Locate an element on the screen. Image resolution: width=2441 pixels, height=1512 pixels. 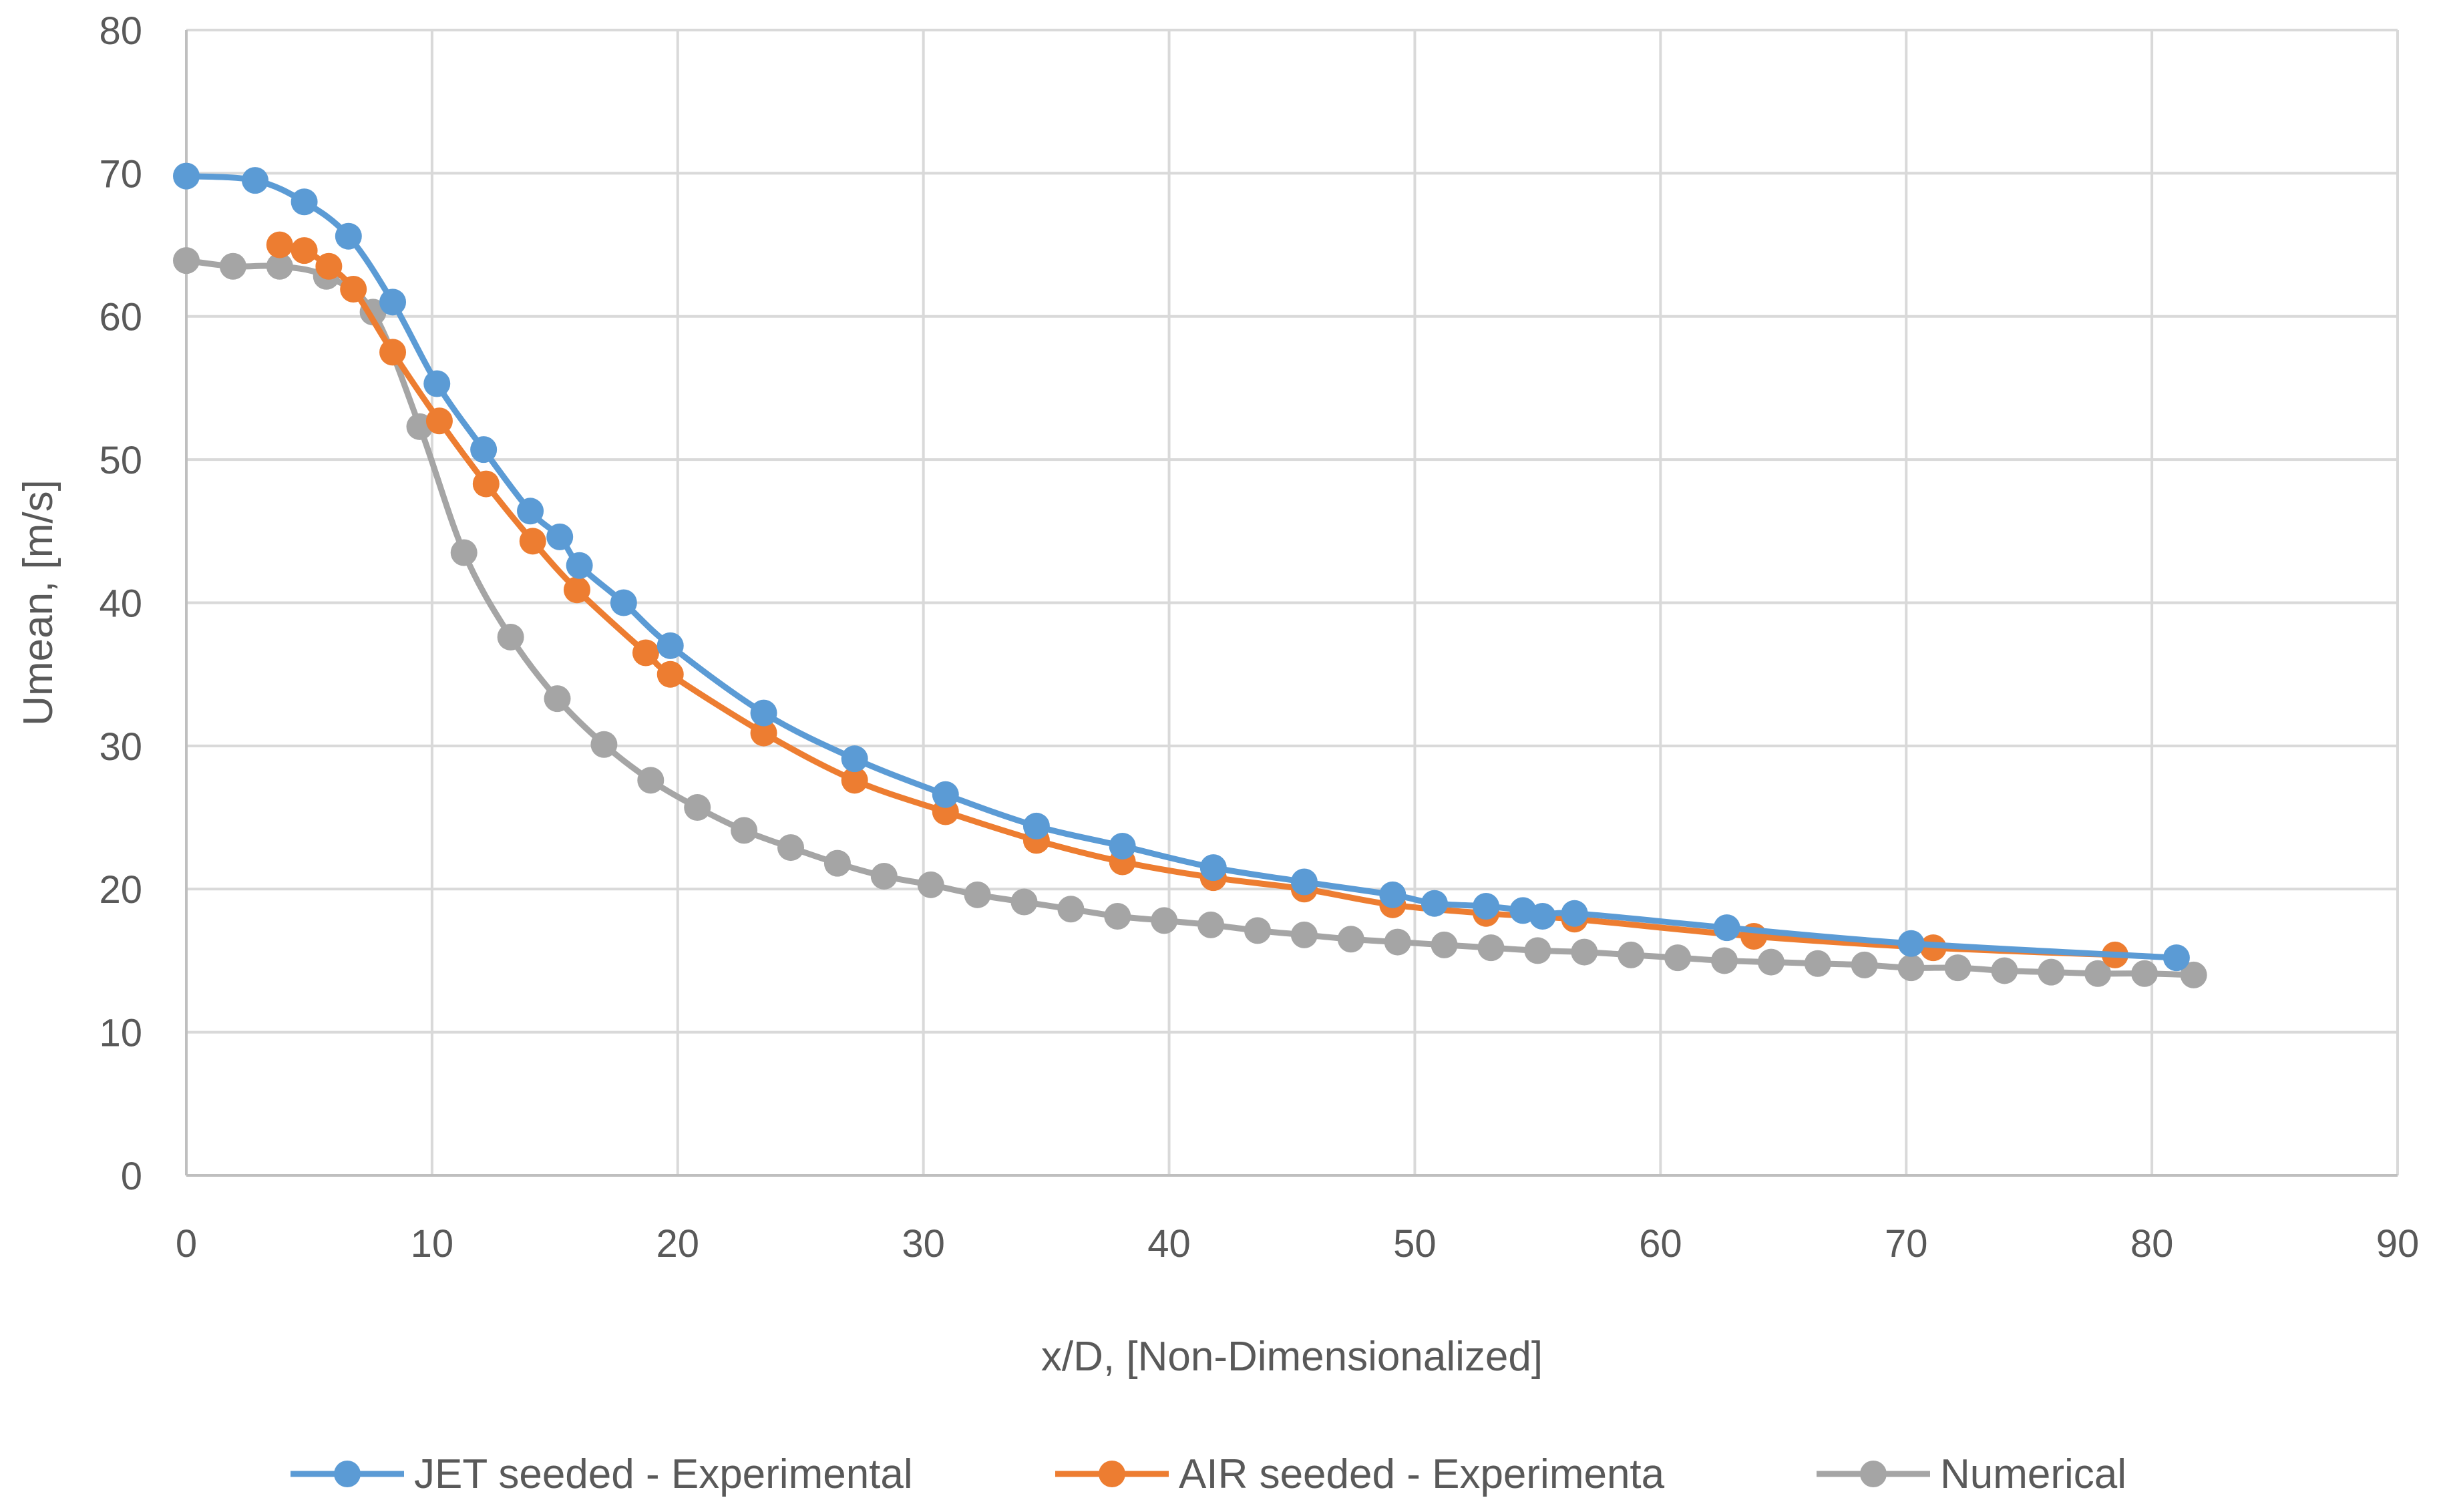
y-tick-label: 70 is located at coordinates (120, 174).